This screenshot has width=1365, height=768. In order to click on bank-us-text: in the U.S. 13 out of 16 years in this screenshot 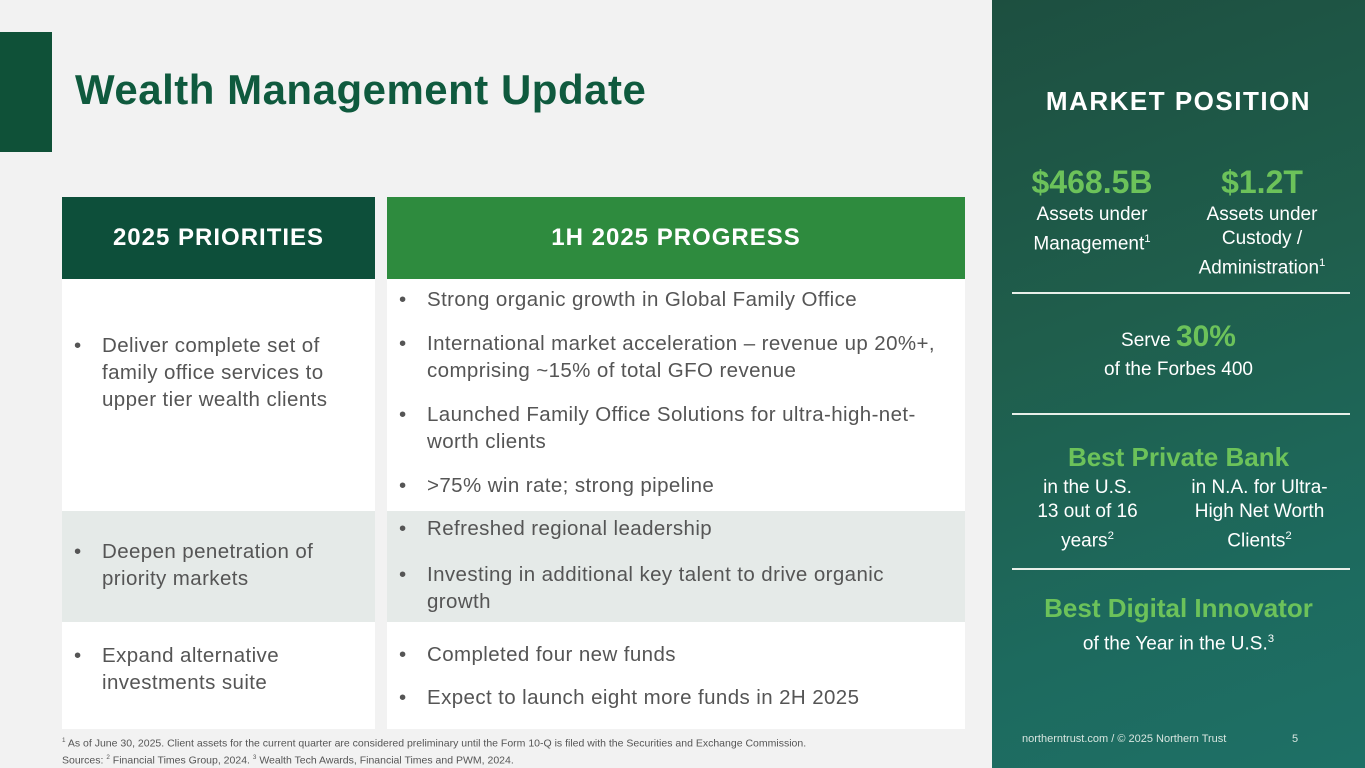, I will do `click(1087, 514)`.